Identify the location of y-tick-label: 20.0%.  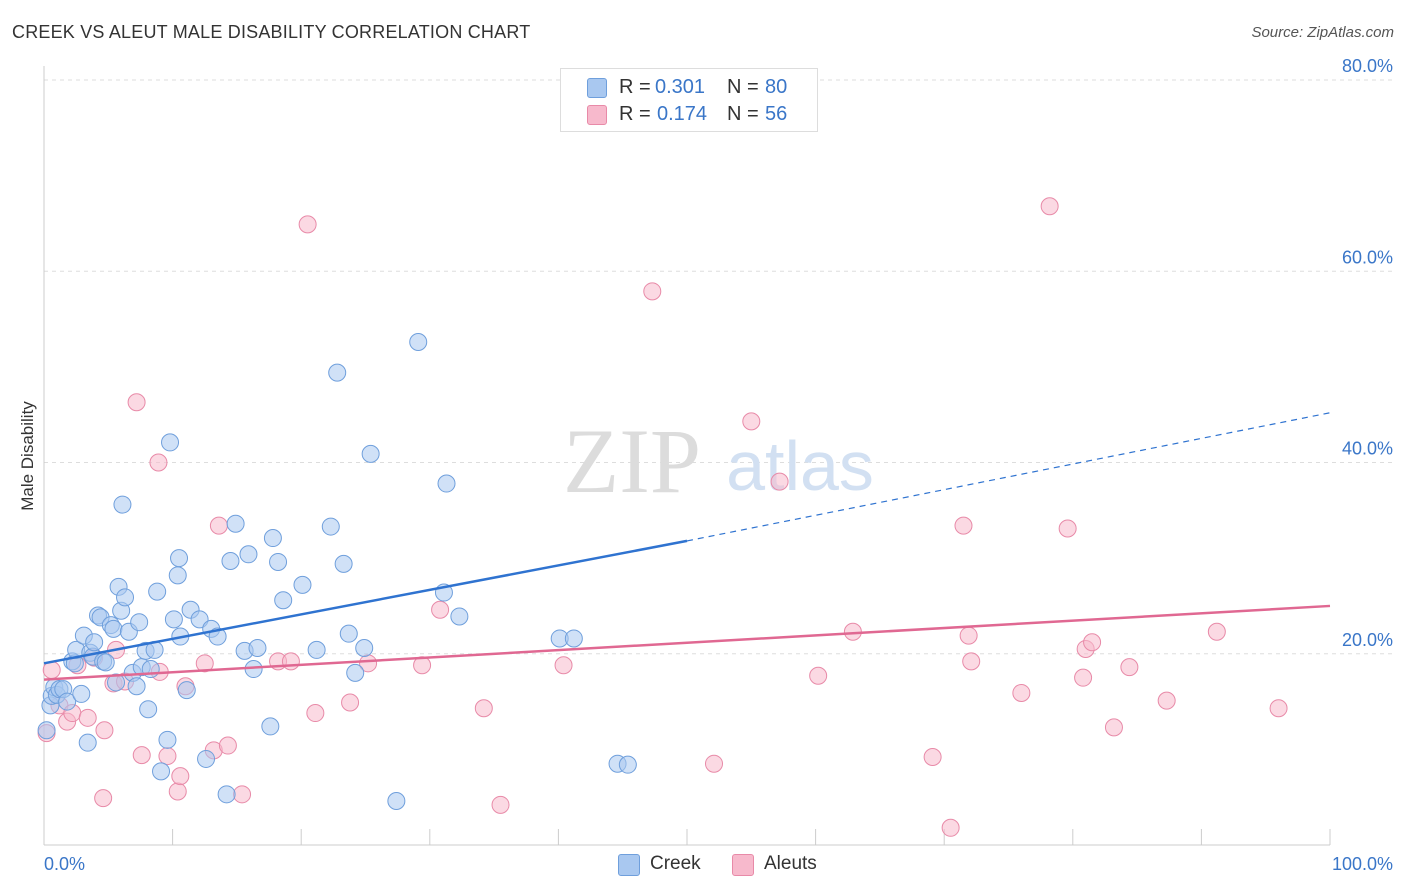
(1367, 640).